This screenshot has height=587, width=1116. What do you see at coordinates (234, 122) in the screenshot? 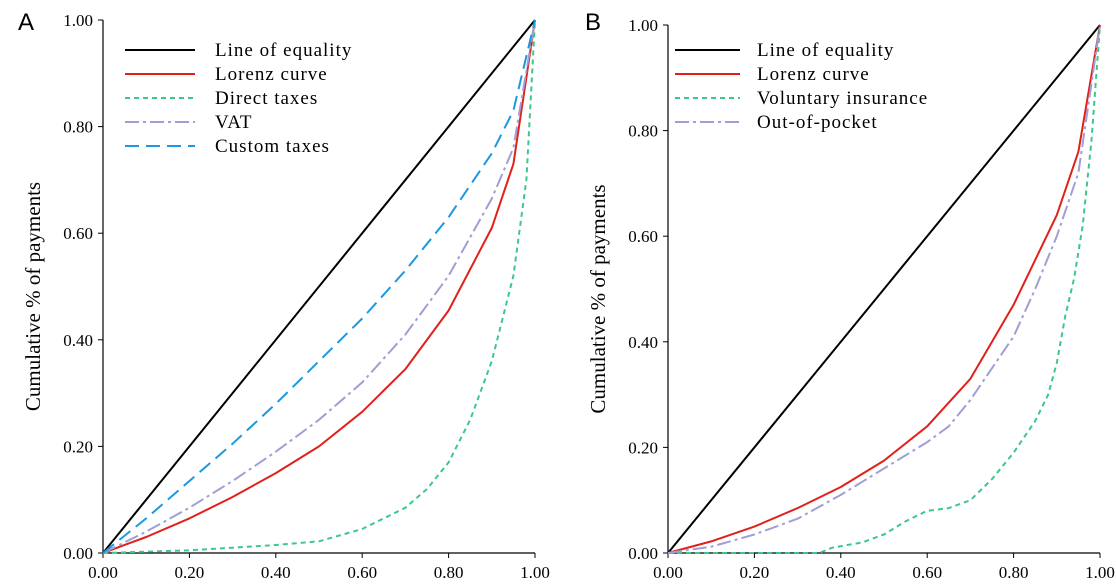
I see `legend-label: VAT` at bounding box center [234, 122].